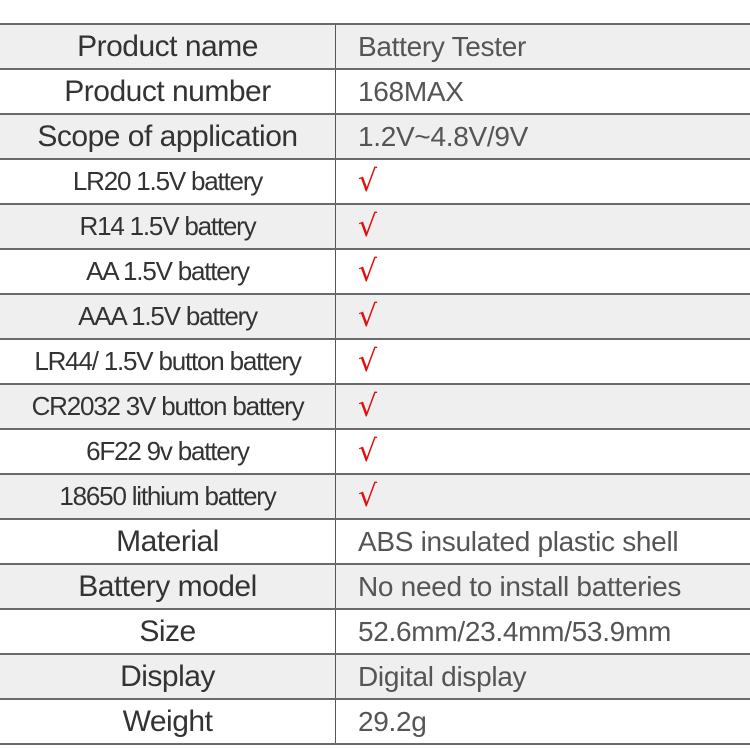  I want to click on spec-row: CR2032 3V button battery √, so click(375, 406).